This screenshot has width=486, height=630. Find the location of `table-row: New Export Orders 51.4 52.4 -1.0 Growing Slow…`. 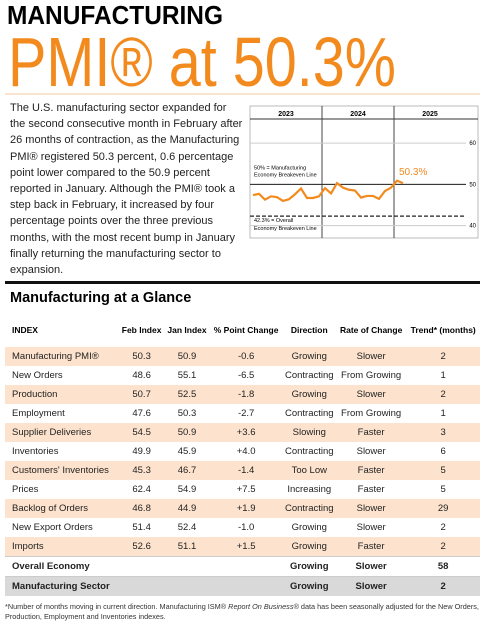

table-row: New Export Orders 51.4 52.4 -1.0 Growing Slow… is located at coordinates (242, 527).